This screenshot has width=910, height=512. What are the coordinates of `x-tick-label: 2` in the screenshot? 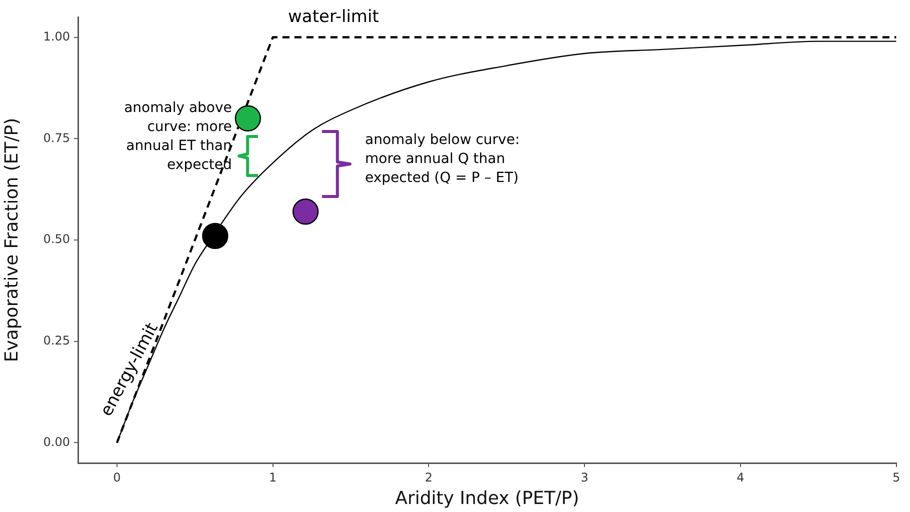 It's located at (428, 477).